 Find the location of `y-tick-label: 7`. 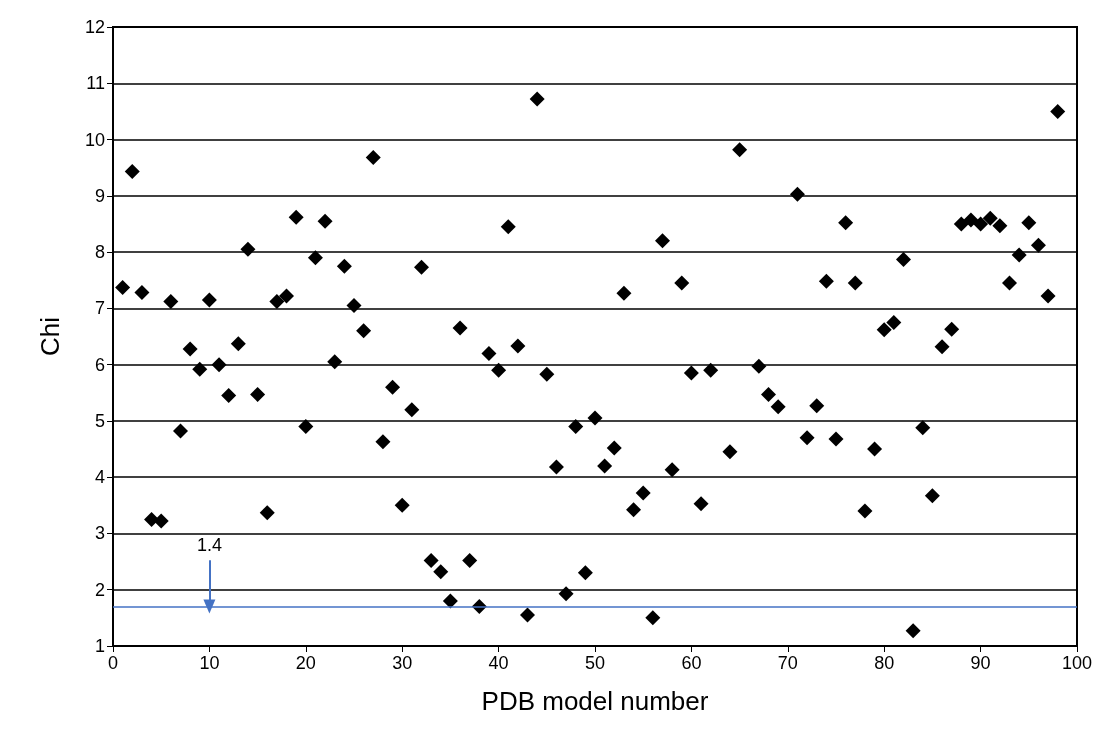

y-tick-label: 7 is located at coordinates (99, 308).